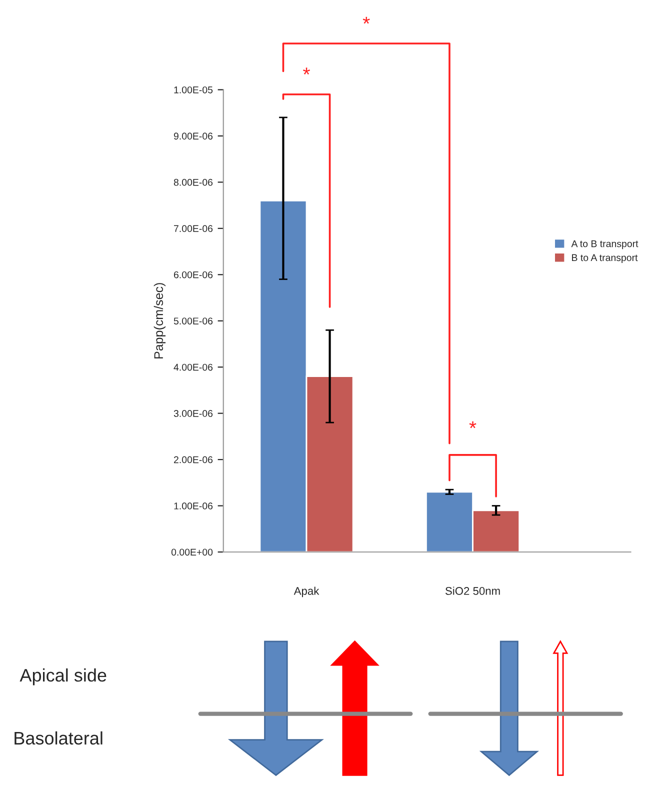 Image resolution: width=657 pixels, height=787 pixels. I want to click on y-axis-title: Papp(cm/sec), so click(160, 320).